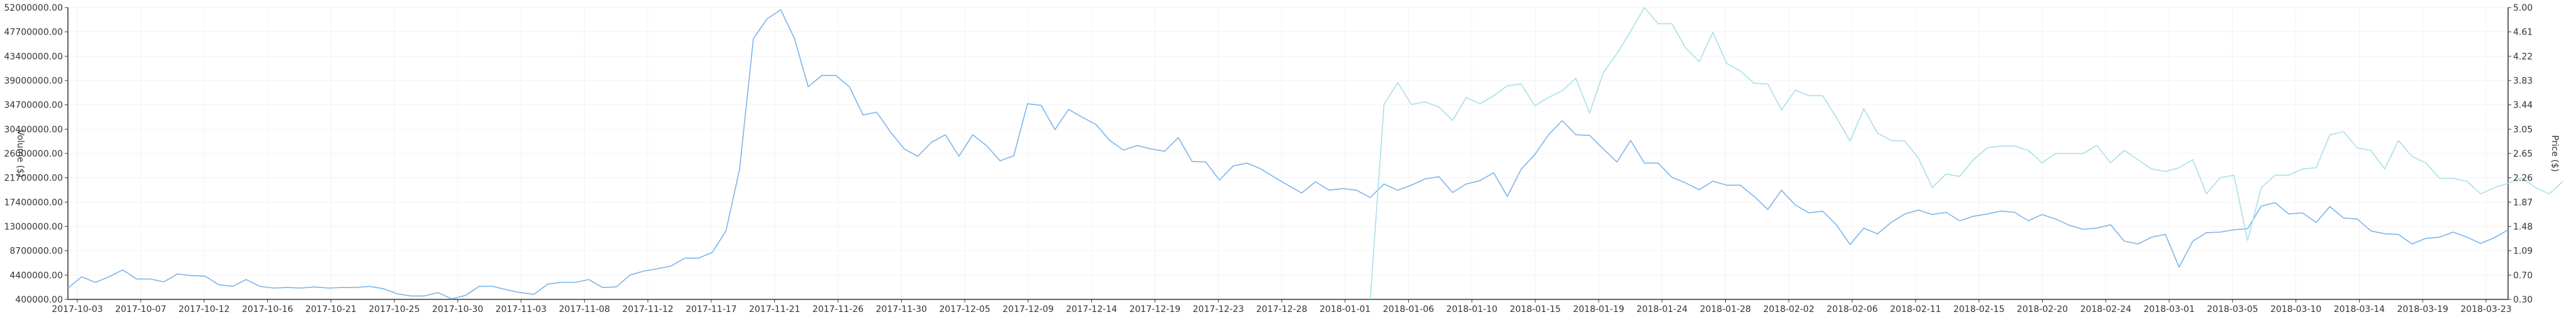 The image size is (2576, 317). What do you see at coordinates (2295, 309) in the screenshot?
I see `x-tick-label: 2018-03-10` at bounding box center [2295, 309].